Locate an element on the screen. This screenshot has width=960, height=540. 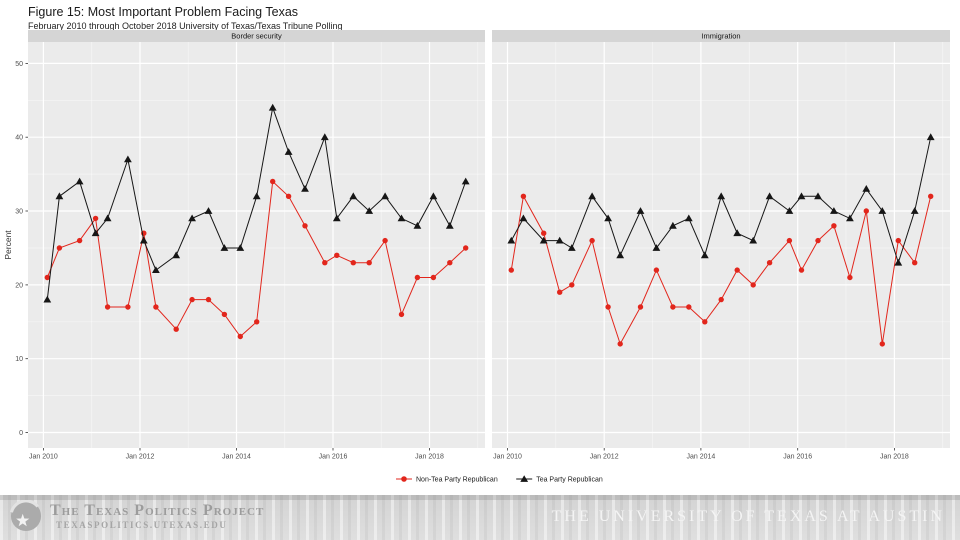
texas-politics-project-logo-icon is located at coordinates (26, 516).